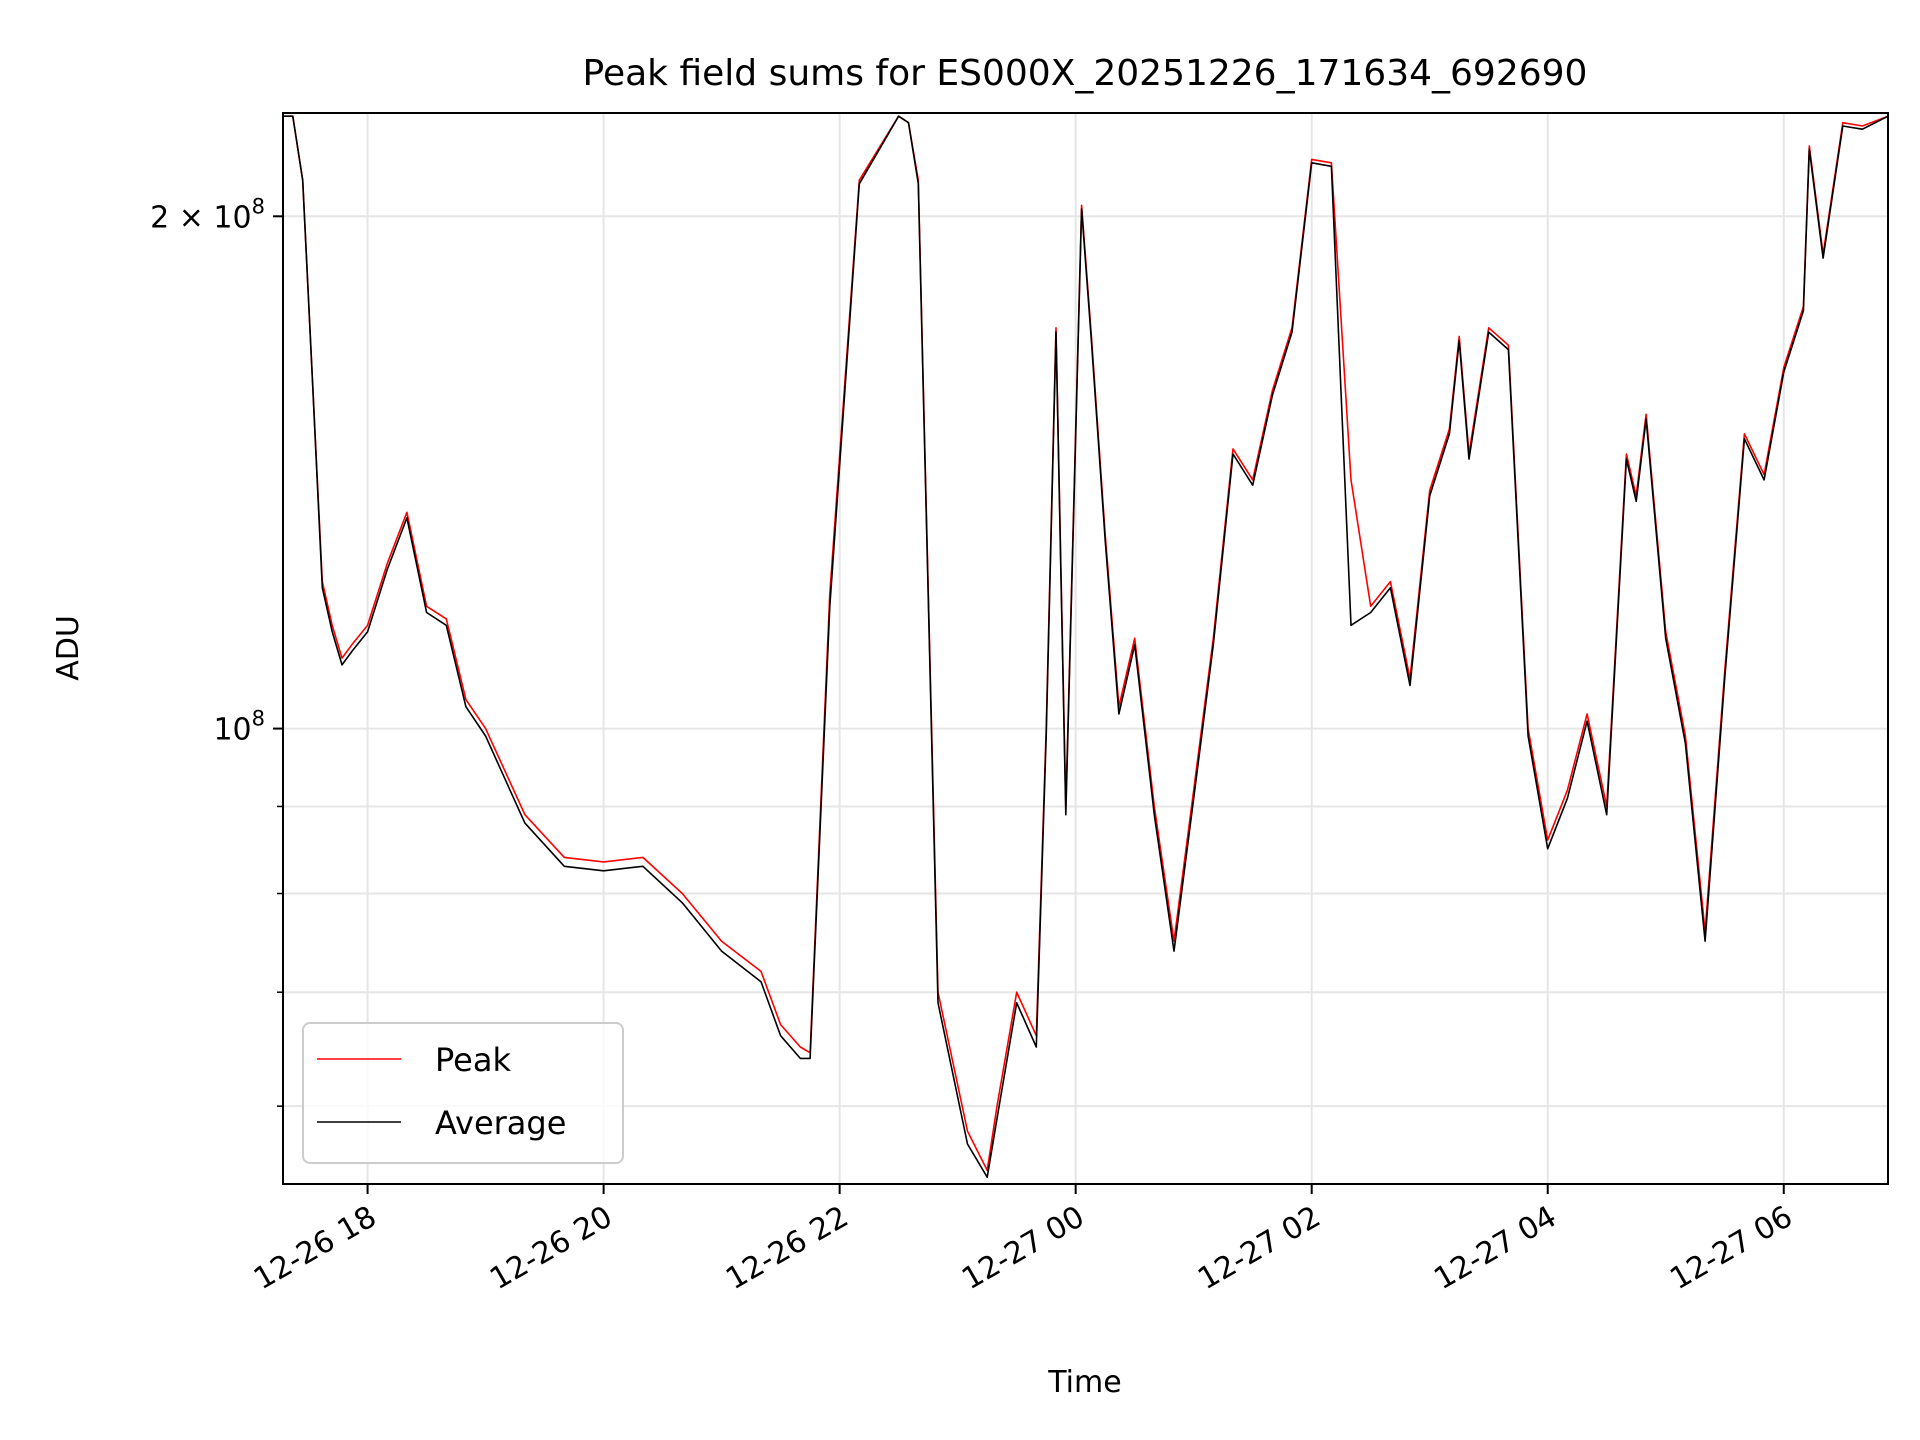 The image size is (1920, 1440). I want to click on y-tick-label: 2 × 108, so click(207, 214).